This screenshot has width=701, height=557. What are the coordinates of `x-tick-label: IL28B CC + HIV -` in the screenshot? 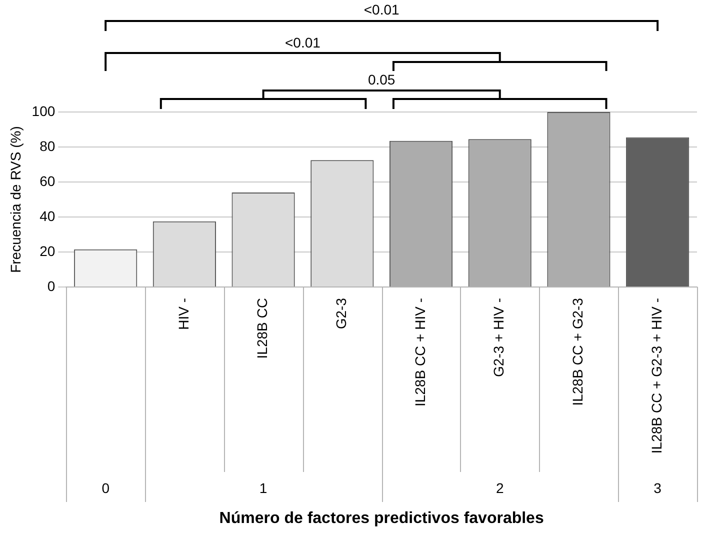 It's located at (420, 352).